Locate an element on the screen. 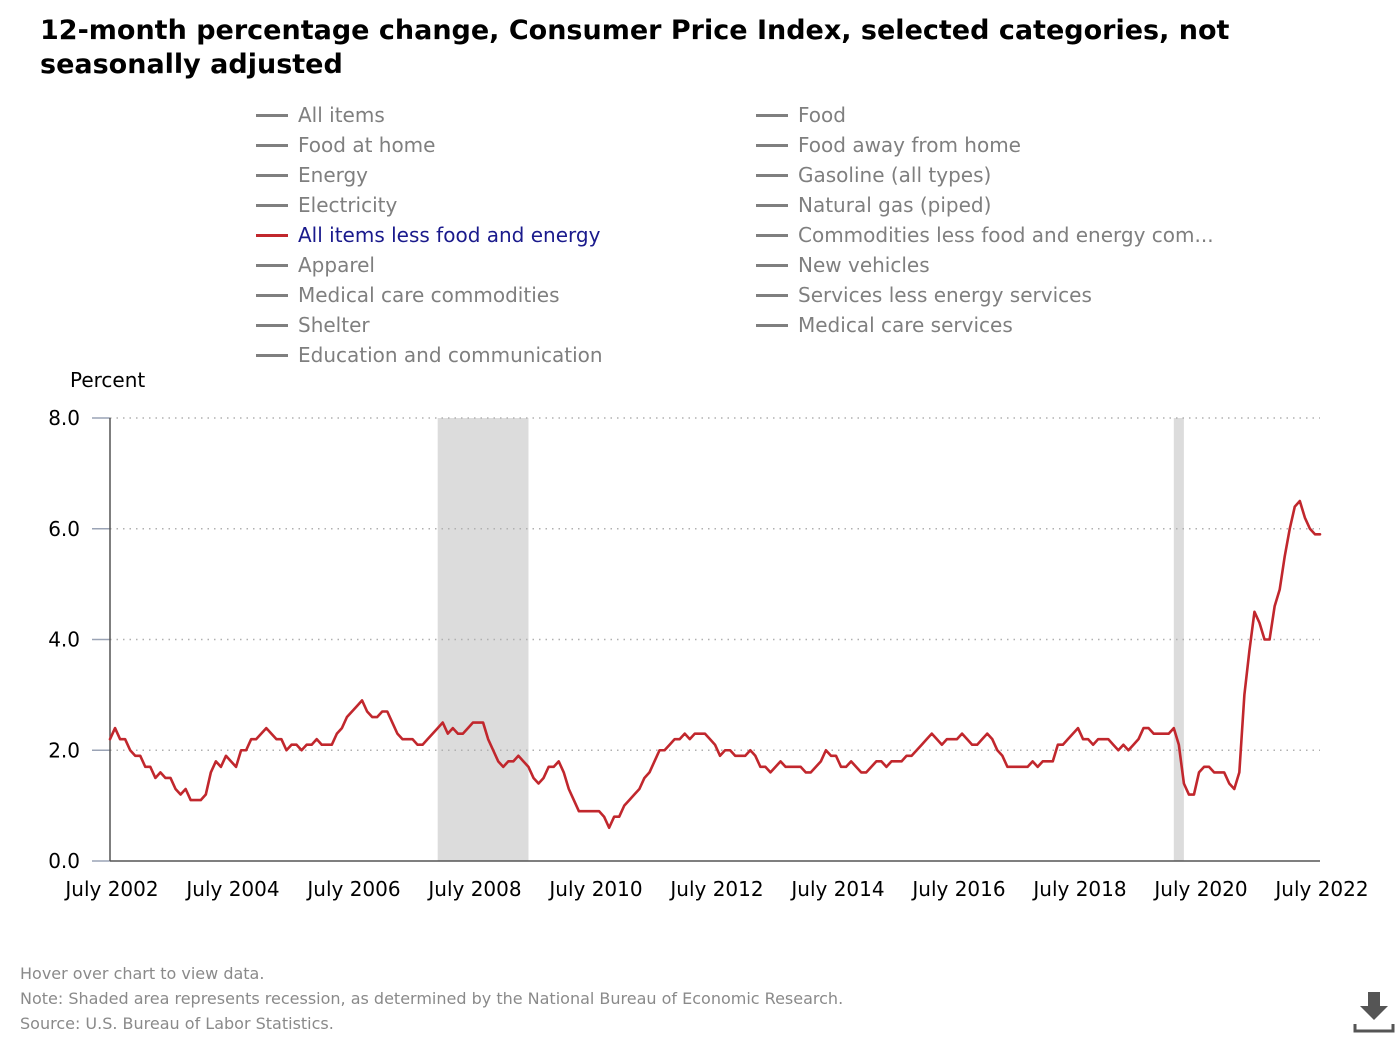 Image resolution: width=1400 pixels, height=1040 pixels. legend-item: Education and communication is located at coordinates (429, 355).